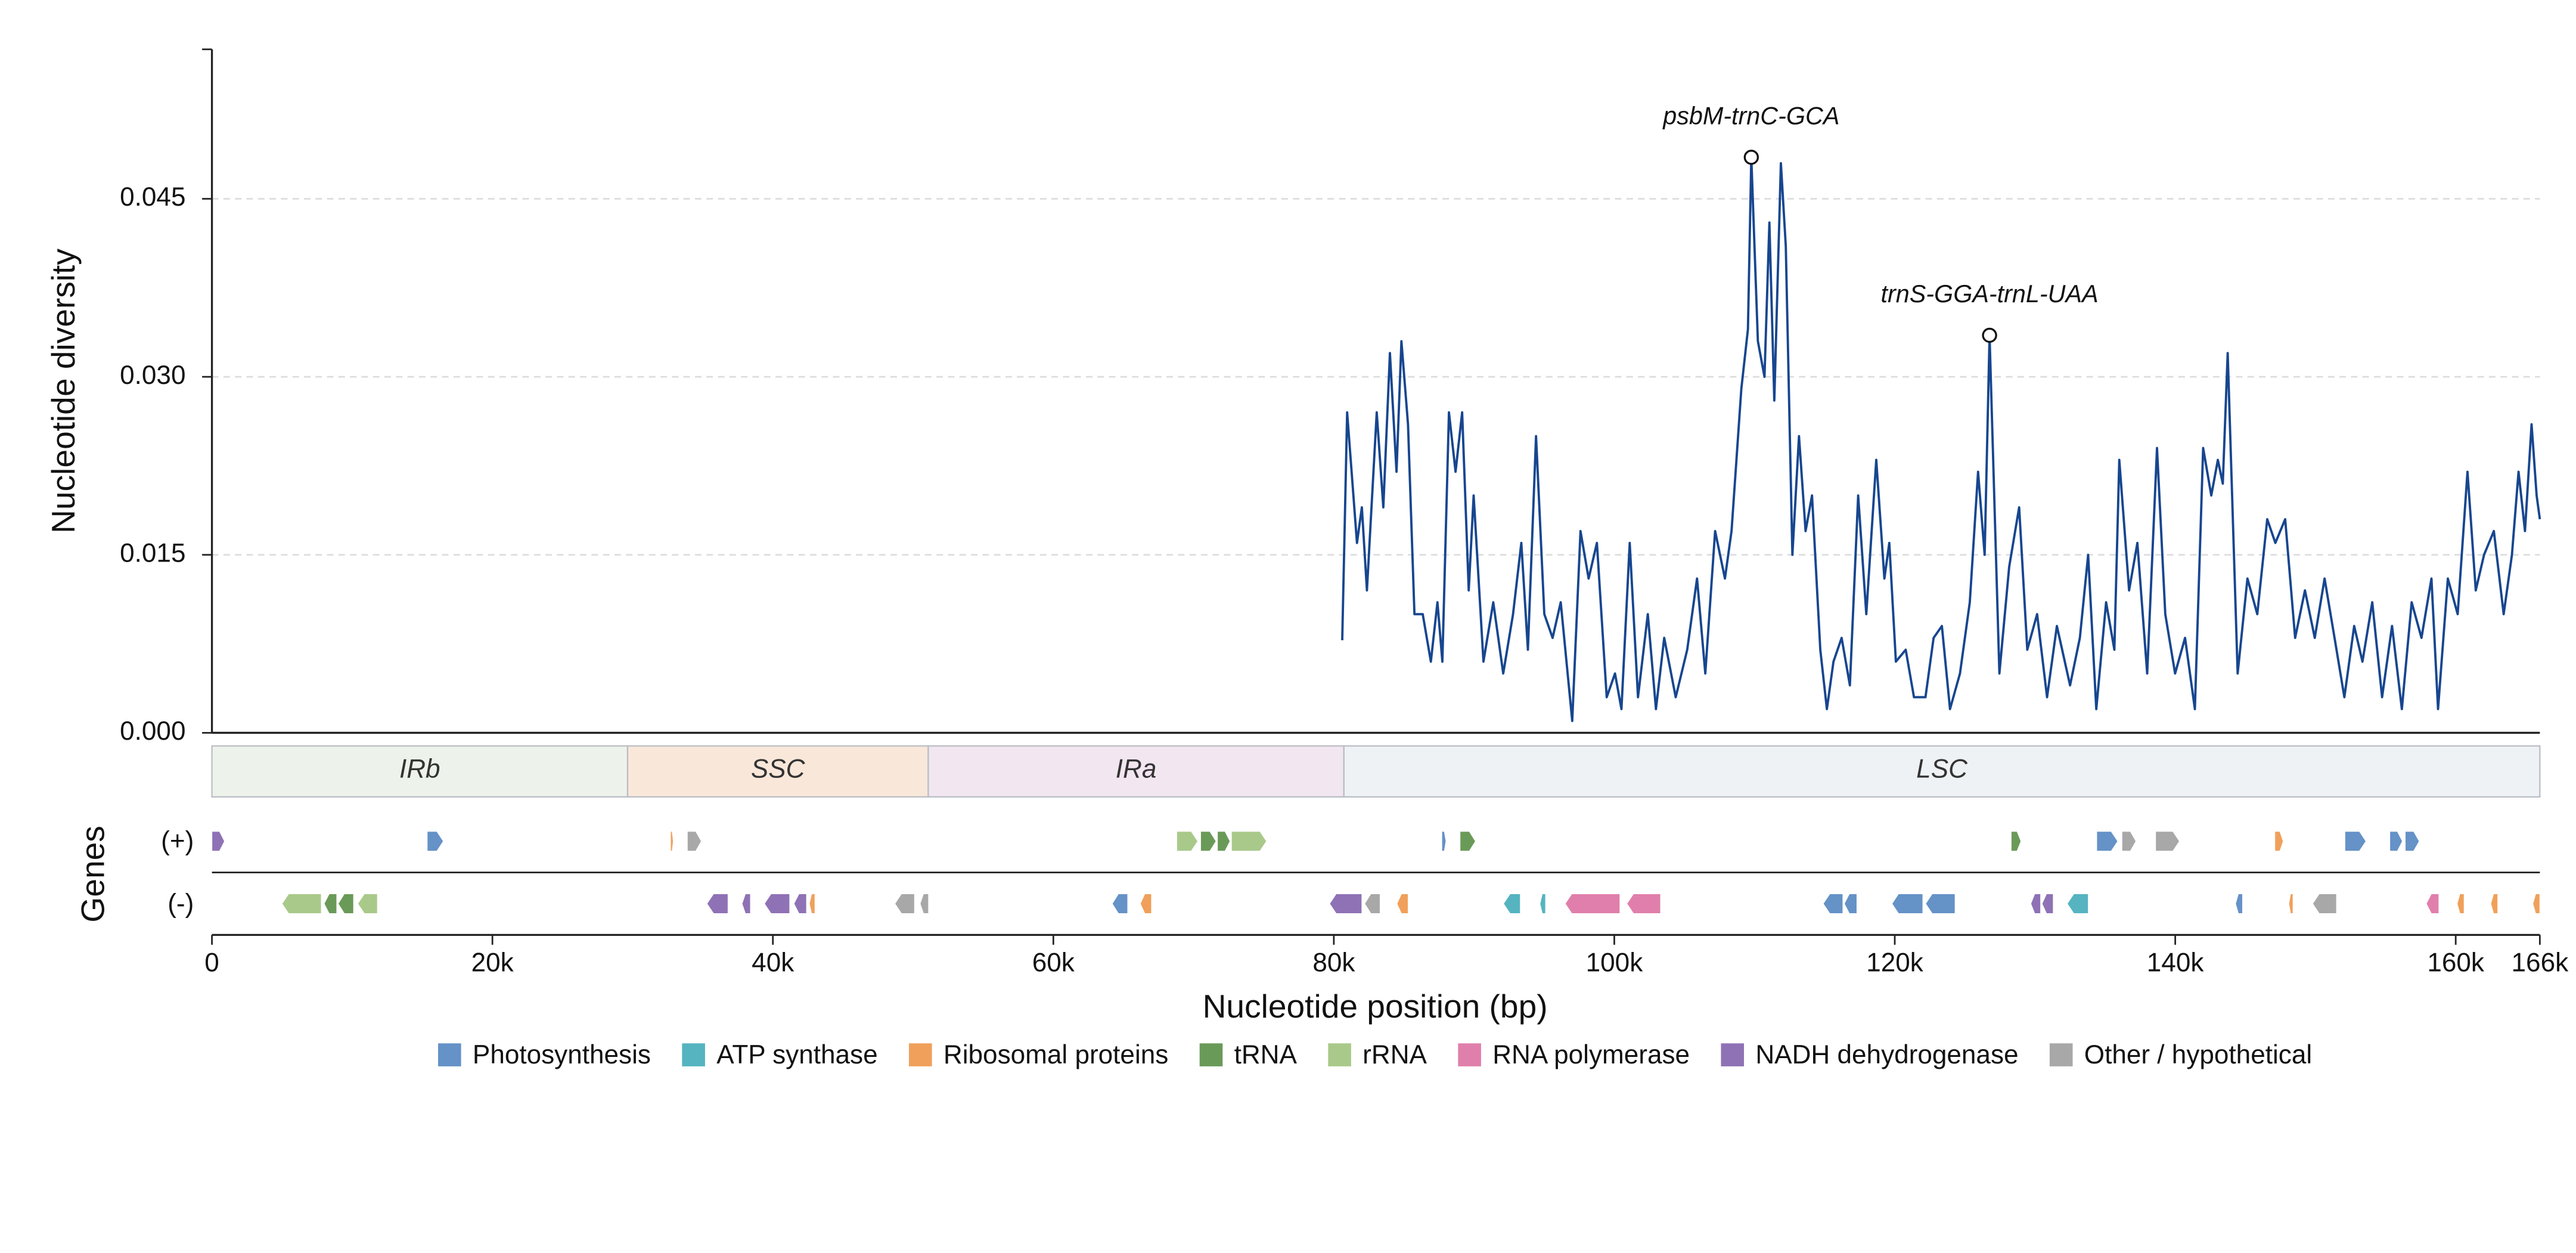 The image size is (2576, 1253). What do you see at coordinates (177, 841) in the screenshot?
I see `strand-label: (+)` at bounding box center [177, 841].